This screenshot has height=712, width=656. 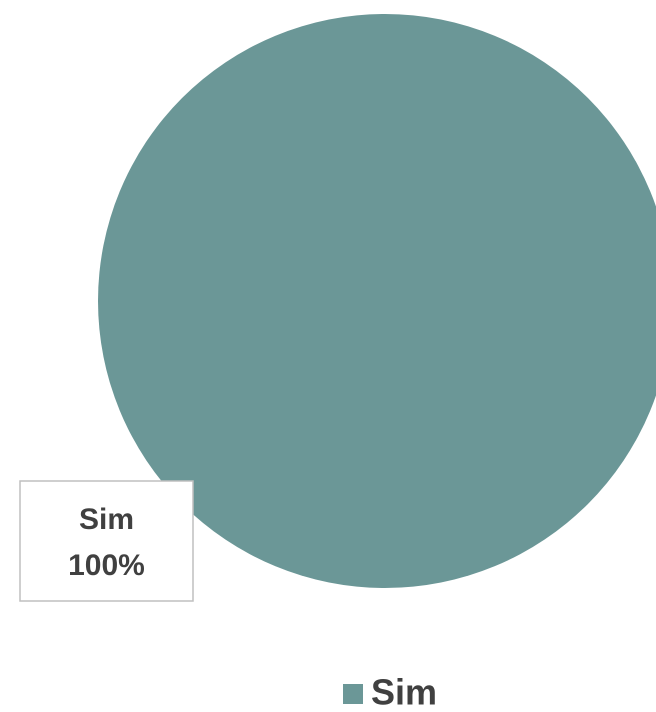 I want to click on data-label-value: 100%, so click(x=106, y=565).